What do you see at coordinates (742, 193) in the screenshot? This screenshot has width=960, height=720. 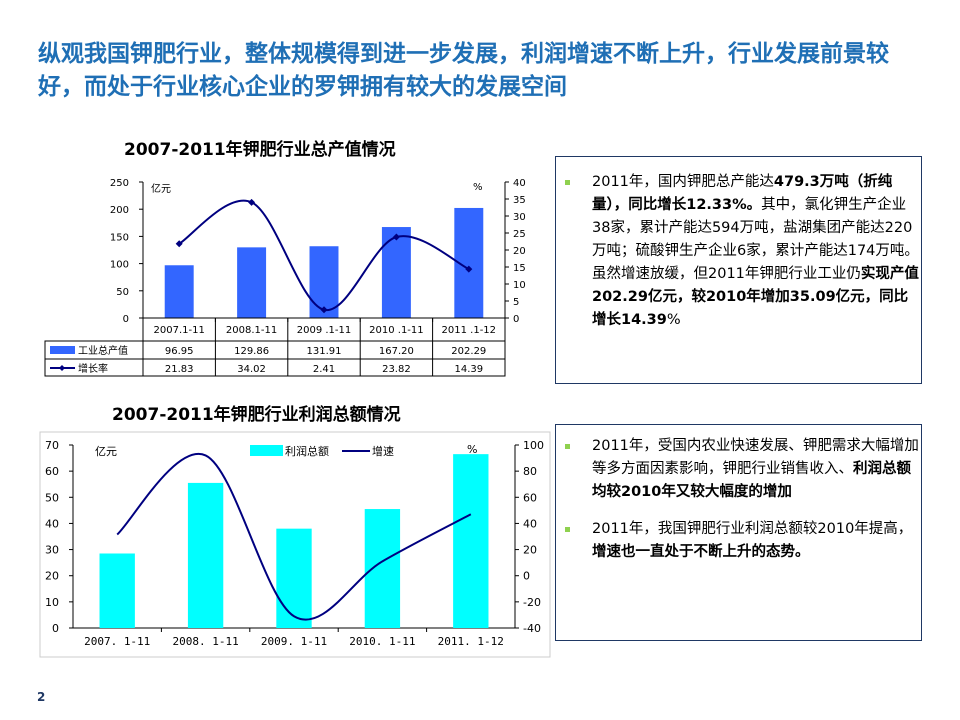 I see `bullet-text: 479.3万吨（折纯量），同比增长12.33%。` at bounding box center [742, 193].